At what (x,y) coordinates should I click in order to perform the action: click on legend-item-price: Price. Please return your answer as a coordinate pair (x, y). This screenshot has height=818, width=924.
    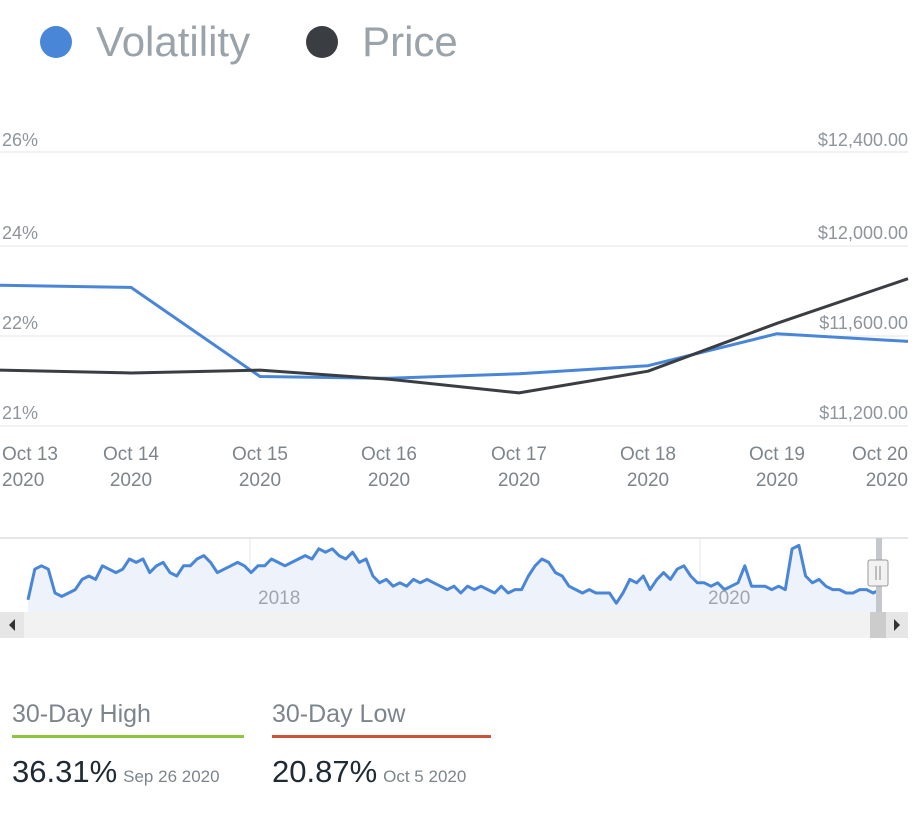
    Looking at the image, I should click on (382, 42).